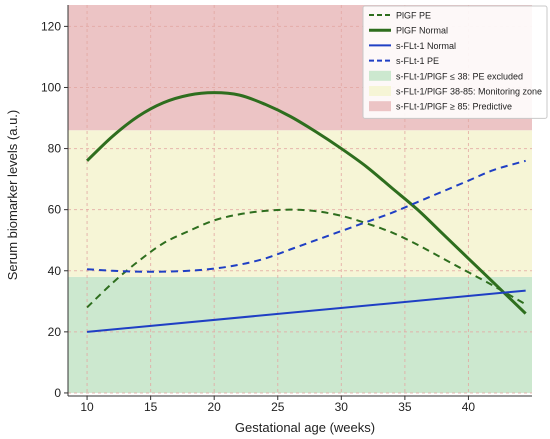 This screenshot has width=550, height=439. I want to click on x-axis: 10 15 20 25 30 35 40, so click(277, 405).